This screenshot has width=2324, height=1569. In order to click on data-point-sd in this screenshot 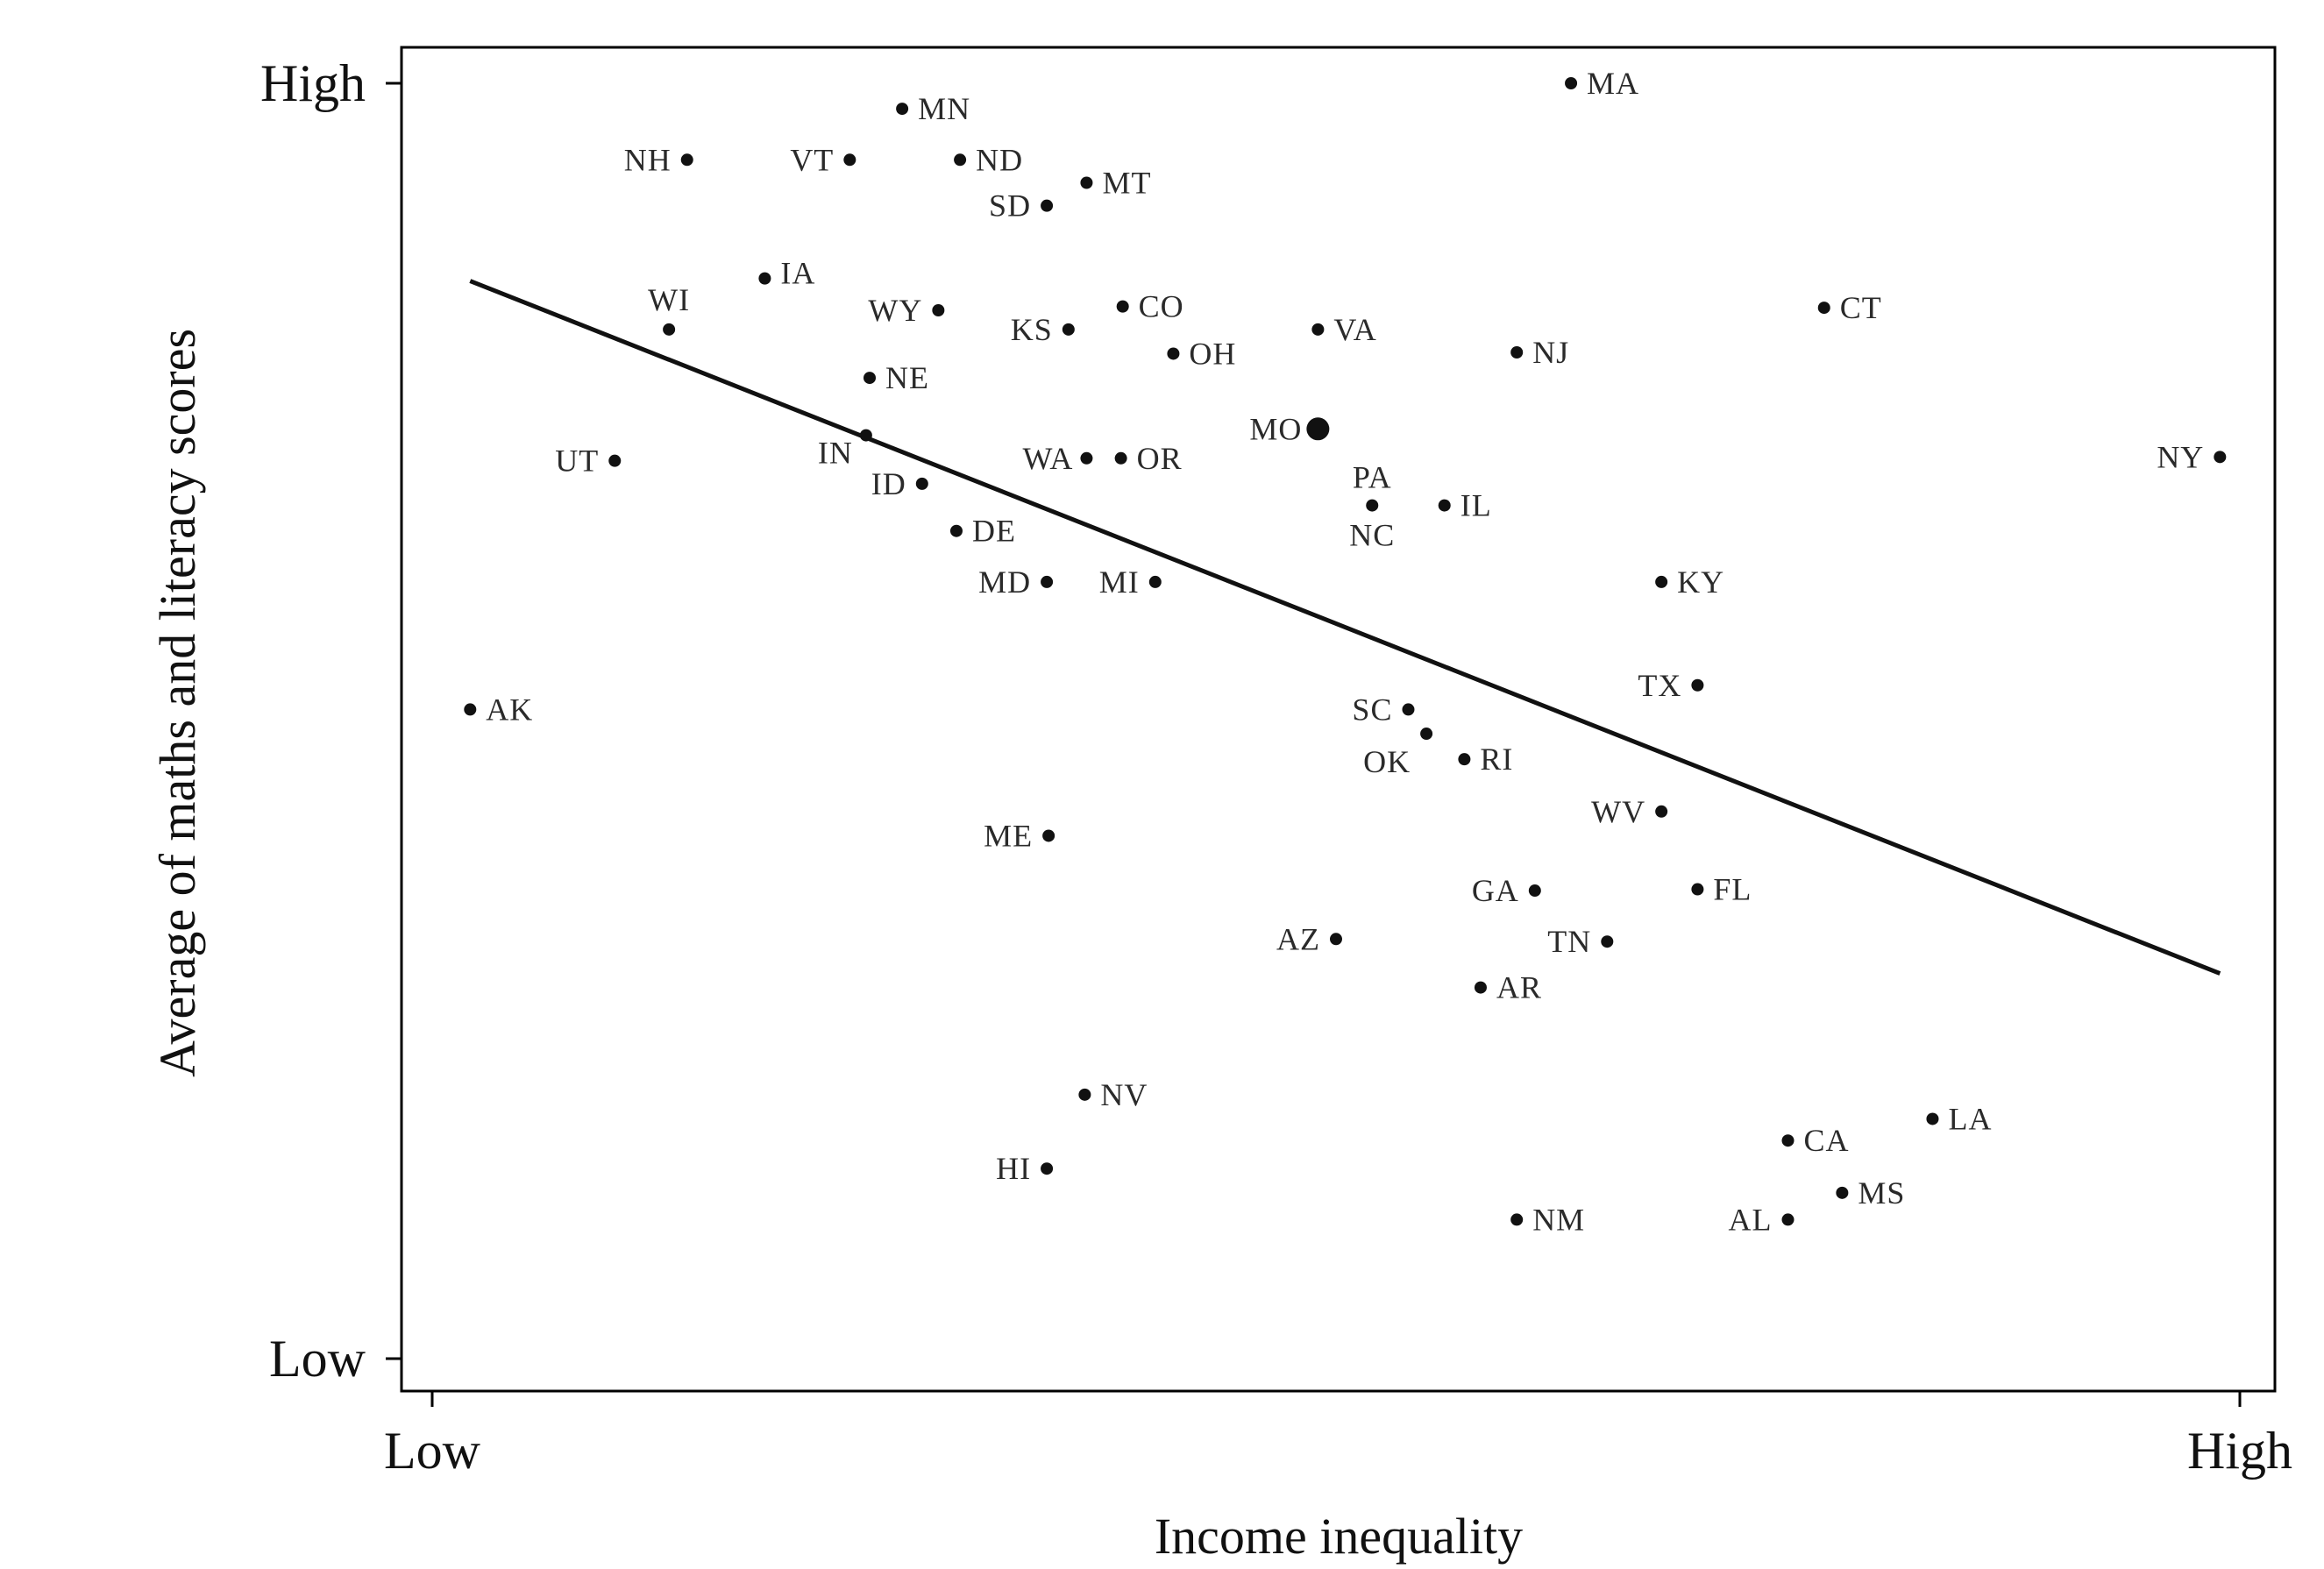, I will do `click(1047, 205)`.